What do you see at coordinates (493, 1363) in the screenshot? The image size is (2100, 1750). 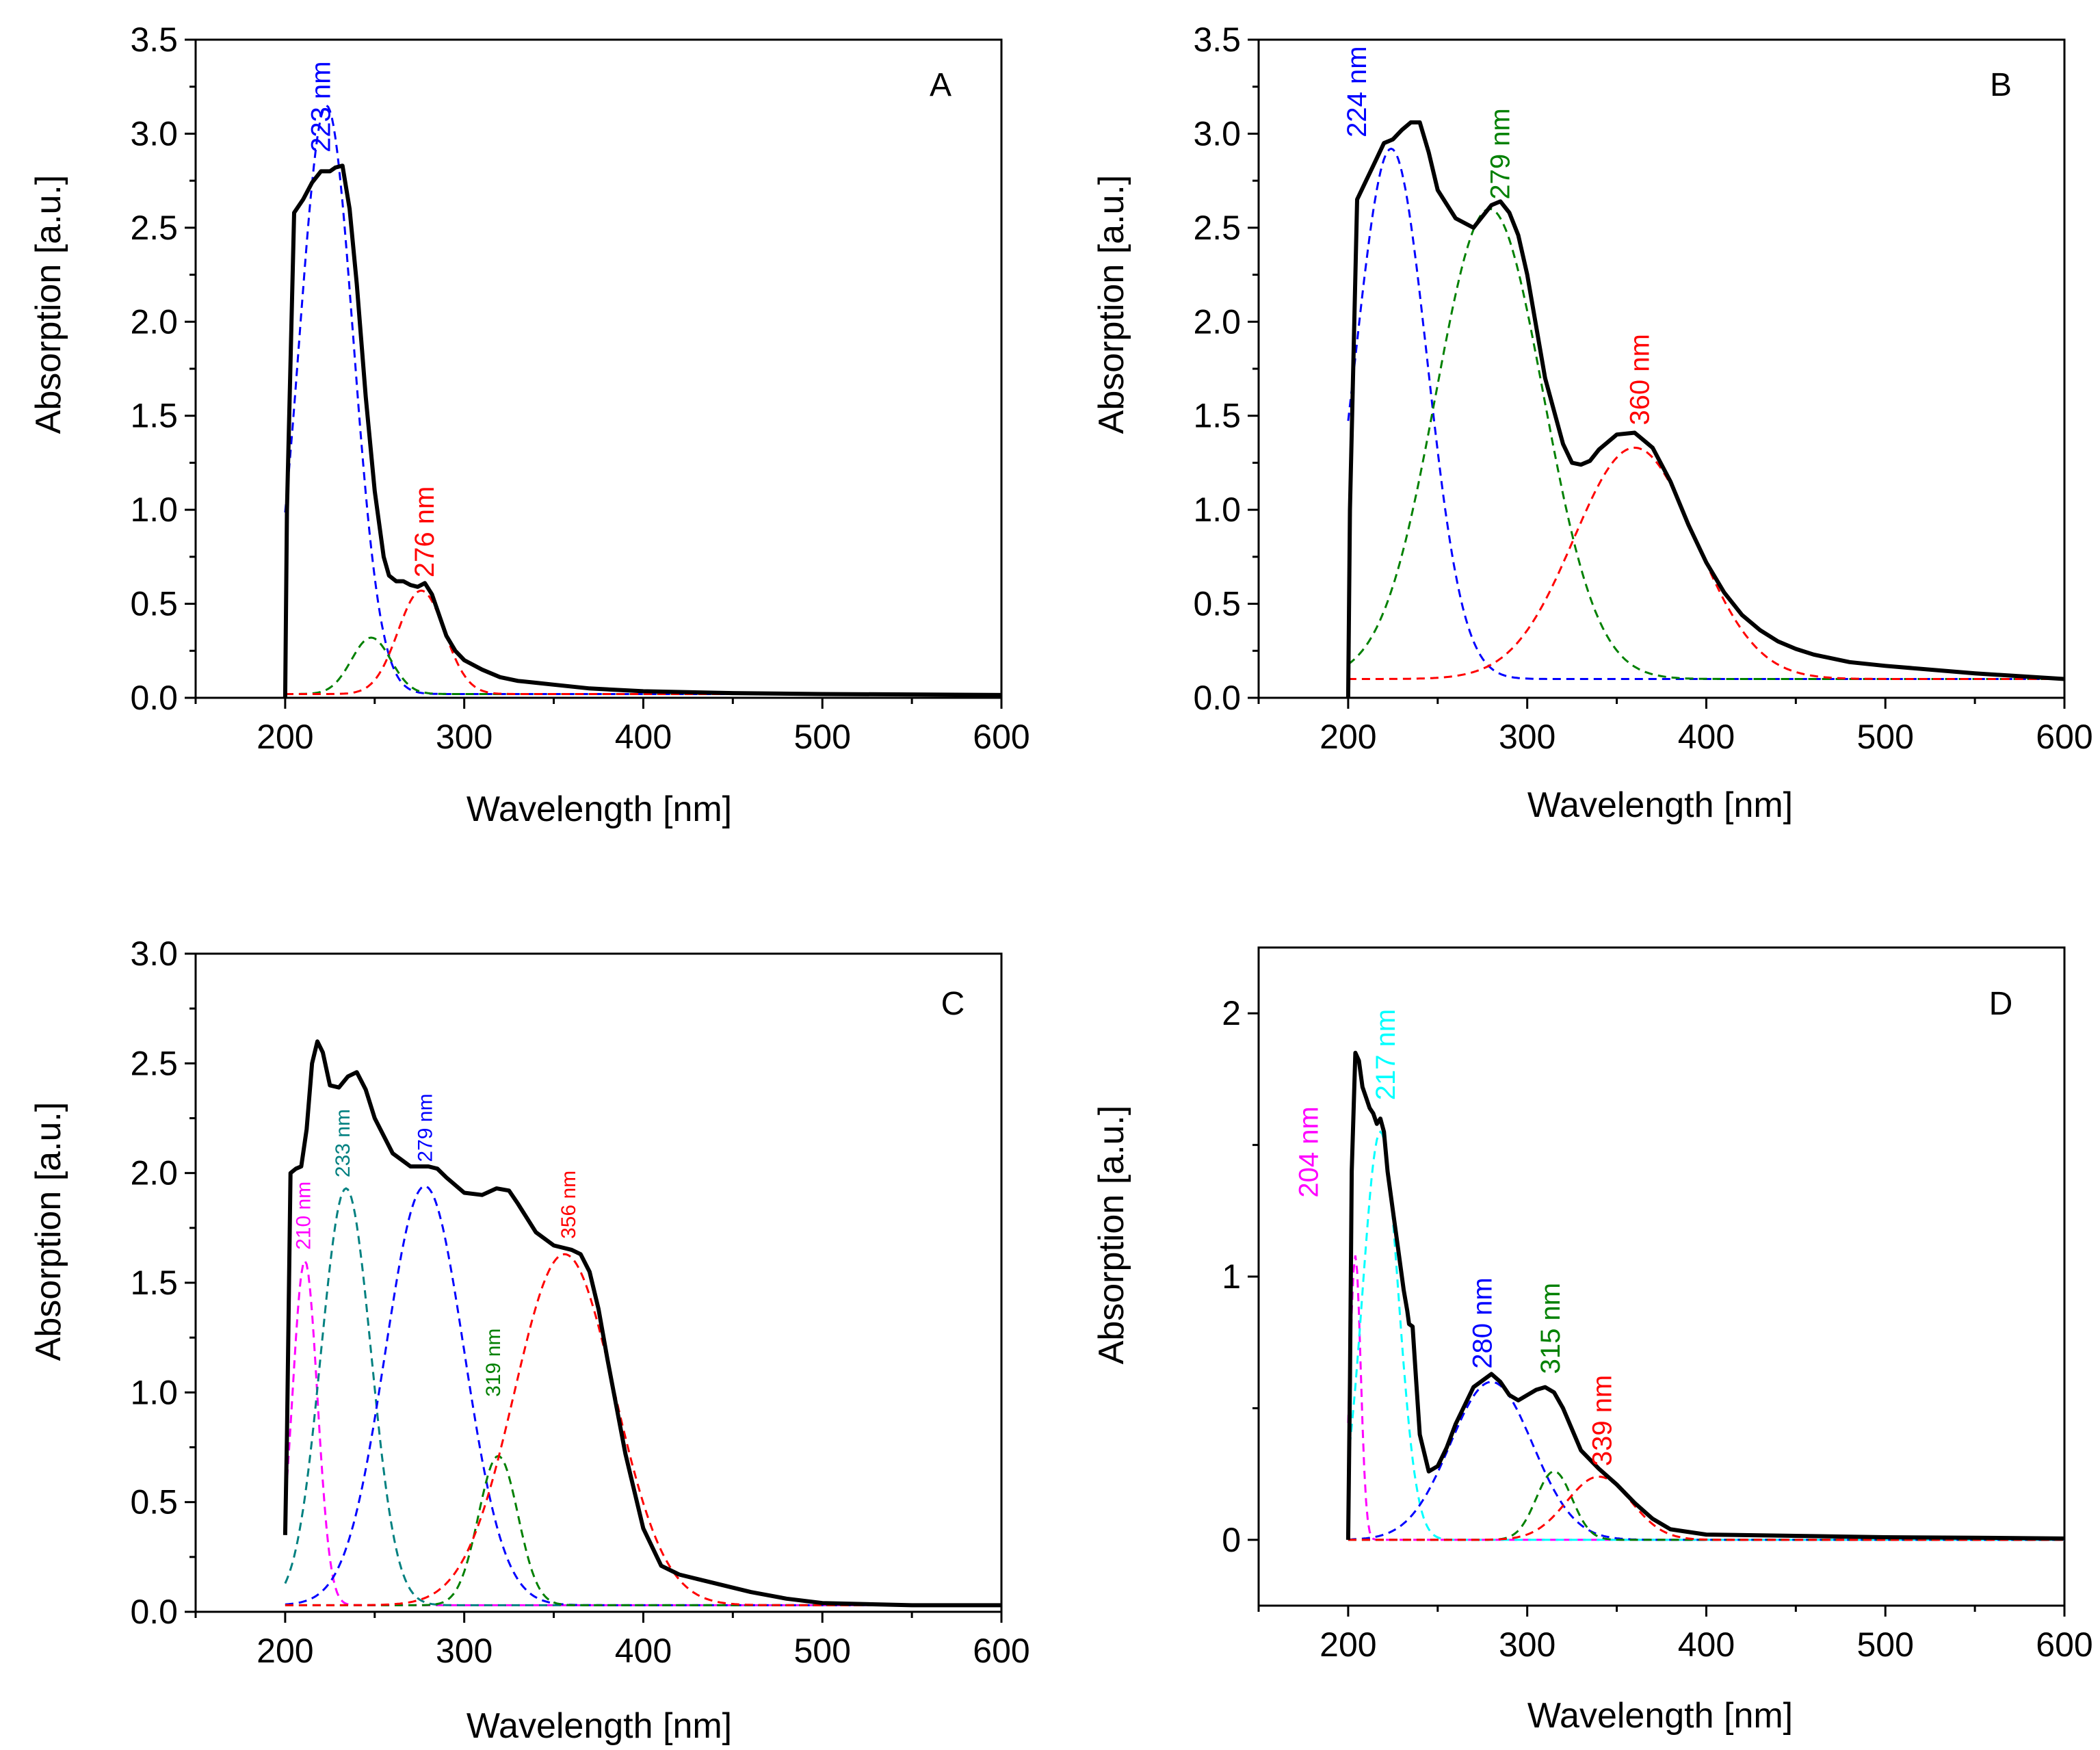 I see `peak-annotation: 319 nm` at bounding box center [493, 1363].